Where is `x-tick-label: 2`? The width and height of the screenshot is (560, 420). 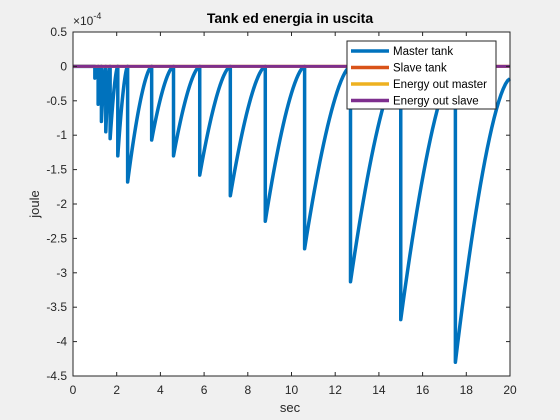 x-tick-label: 2 is located at coordinates (116, 390).